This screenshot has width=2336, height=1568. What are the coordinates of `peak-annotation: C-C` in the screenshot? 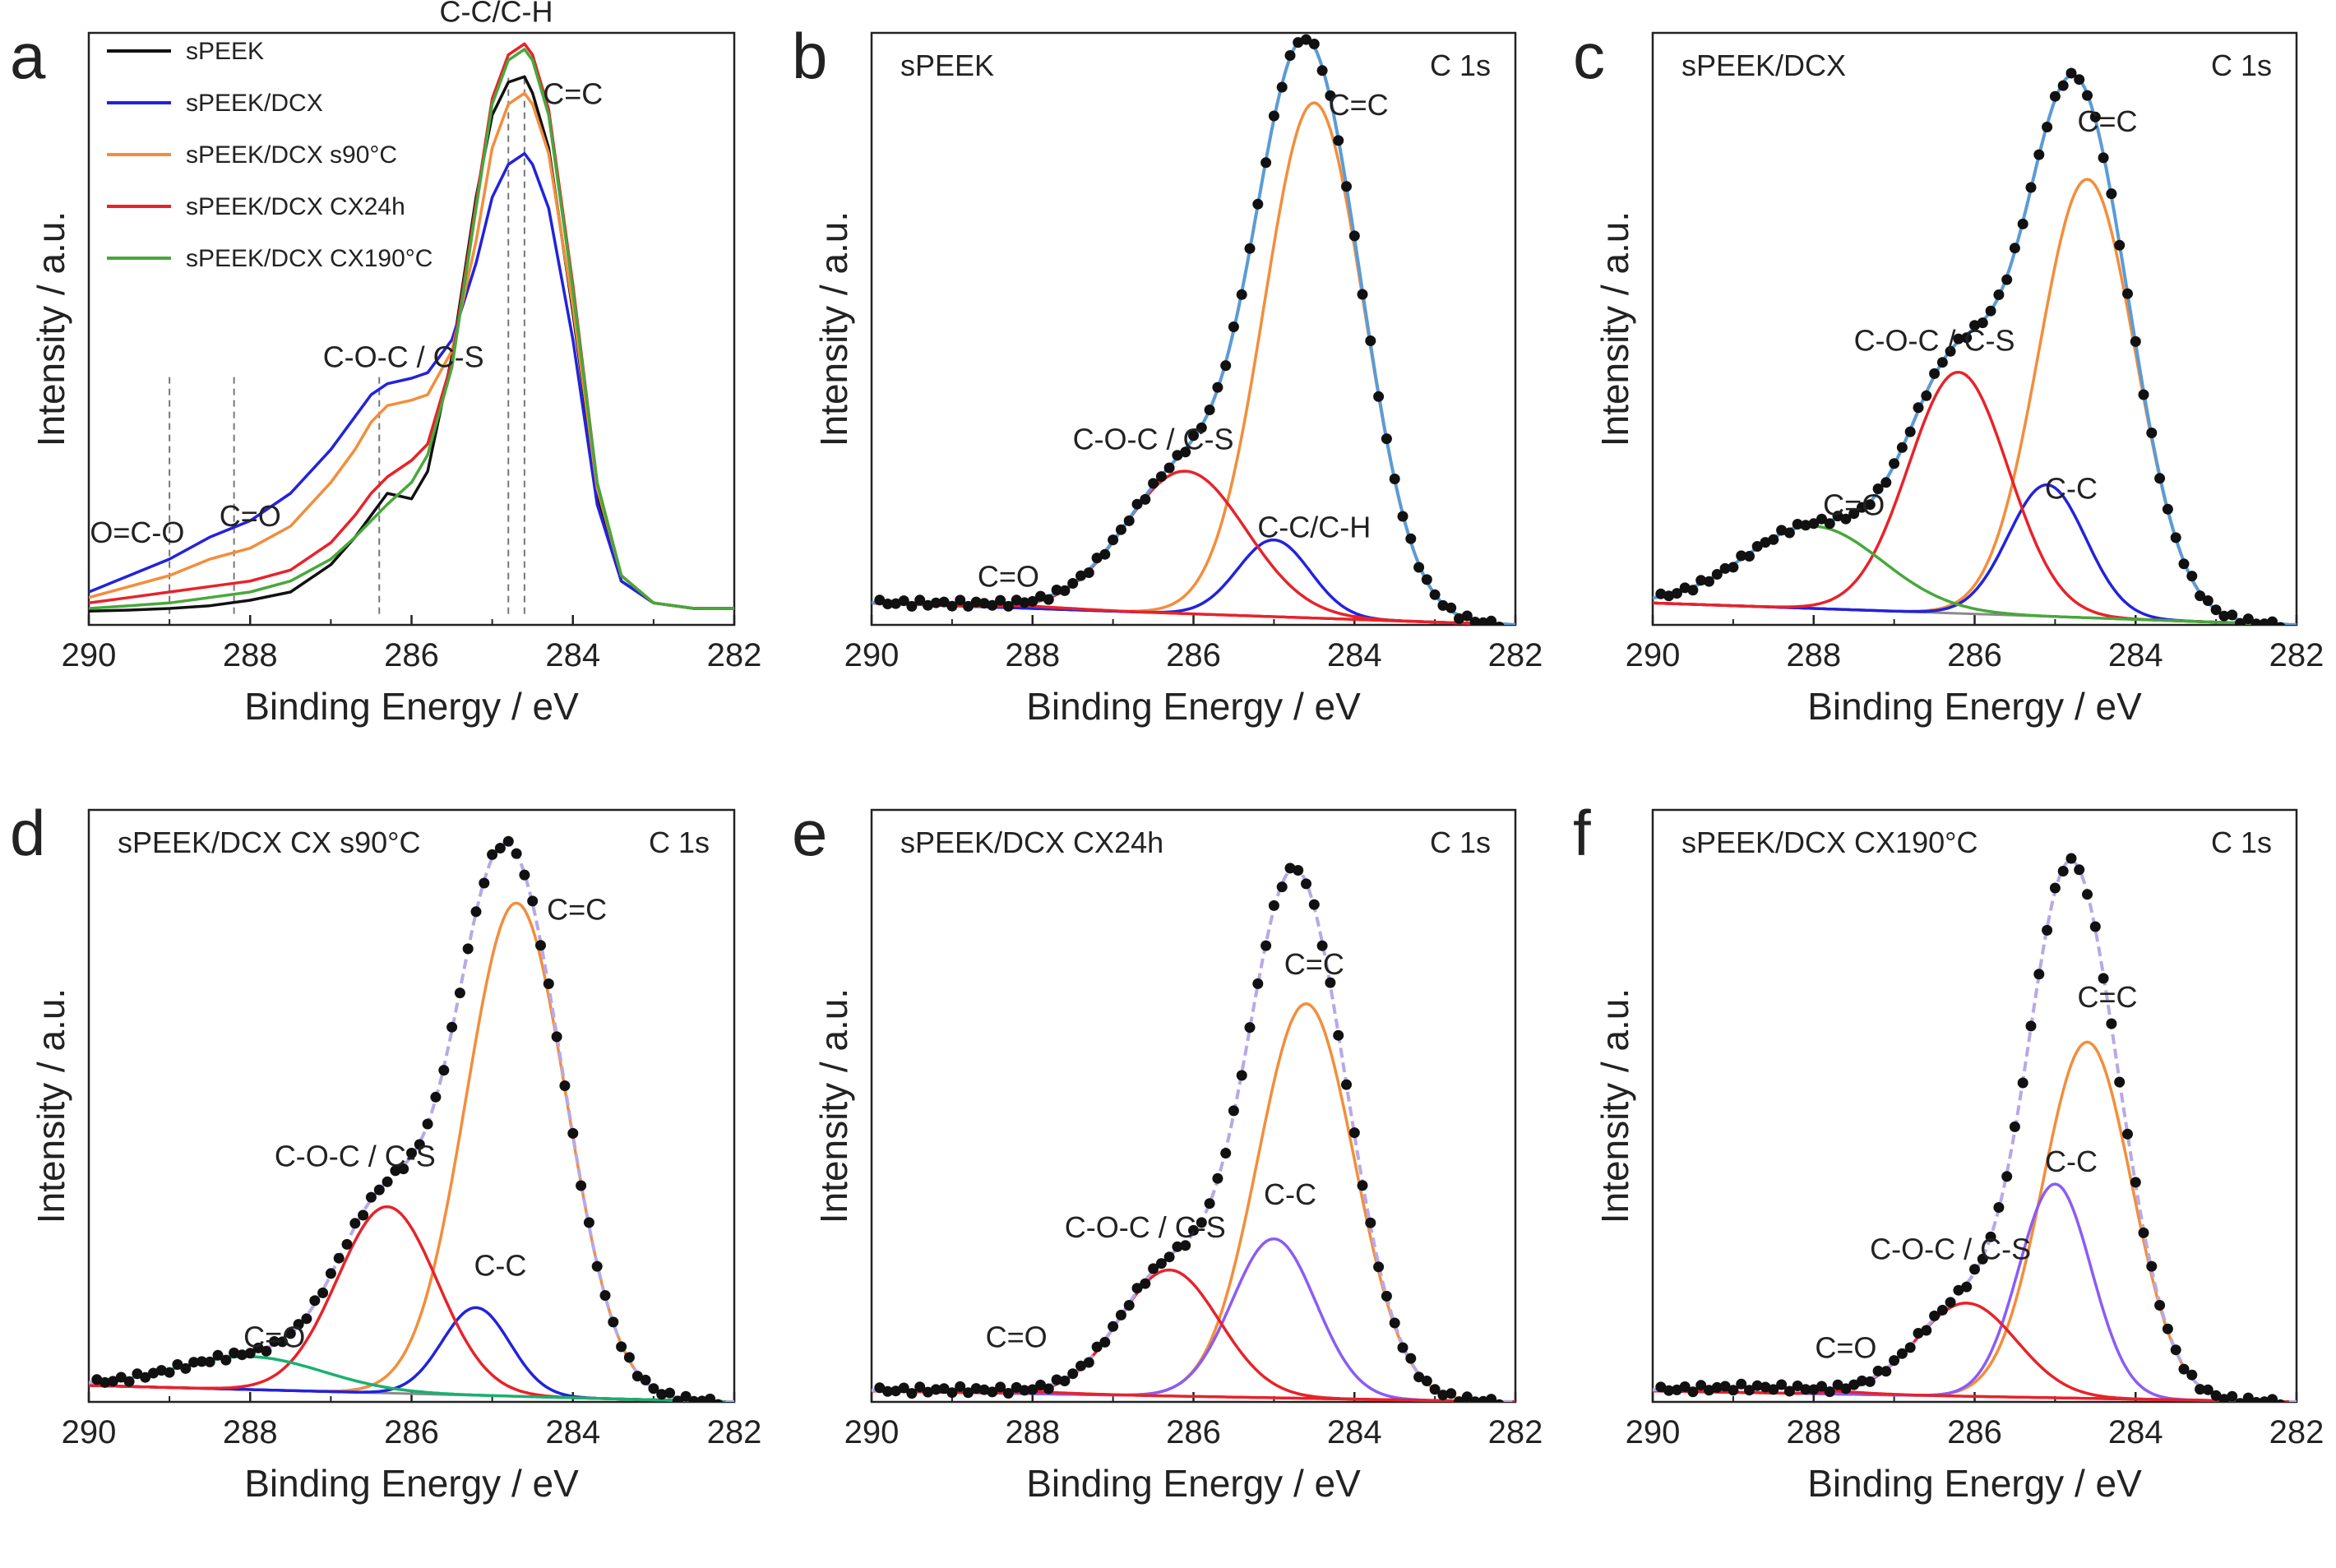 It's located at (1290, 1194).